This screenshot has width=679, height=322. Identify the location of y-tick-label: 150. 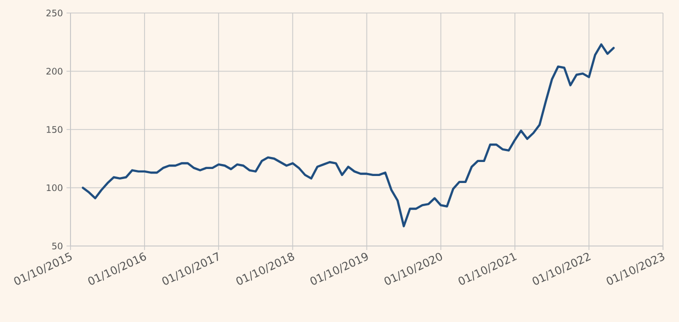
(54, 129).